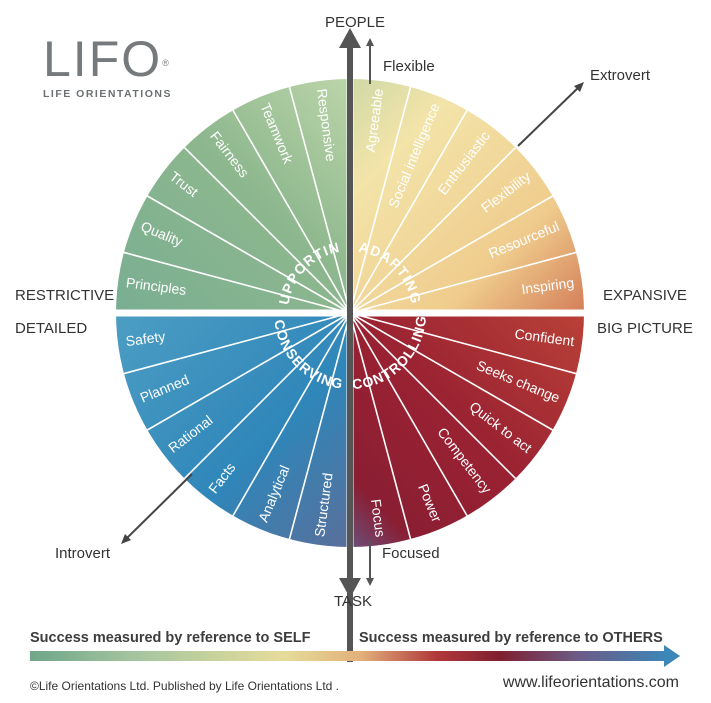 Image resolution: width=711 pixels, height=703 pixels. I want to click on trait-label: Principles, so click(156, 286).